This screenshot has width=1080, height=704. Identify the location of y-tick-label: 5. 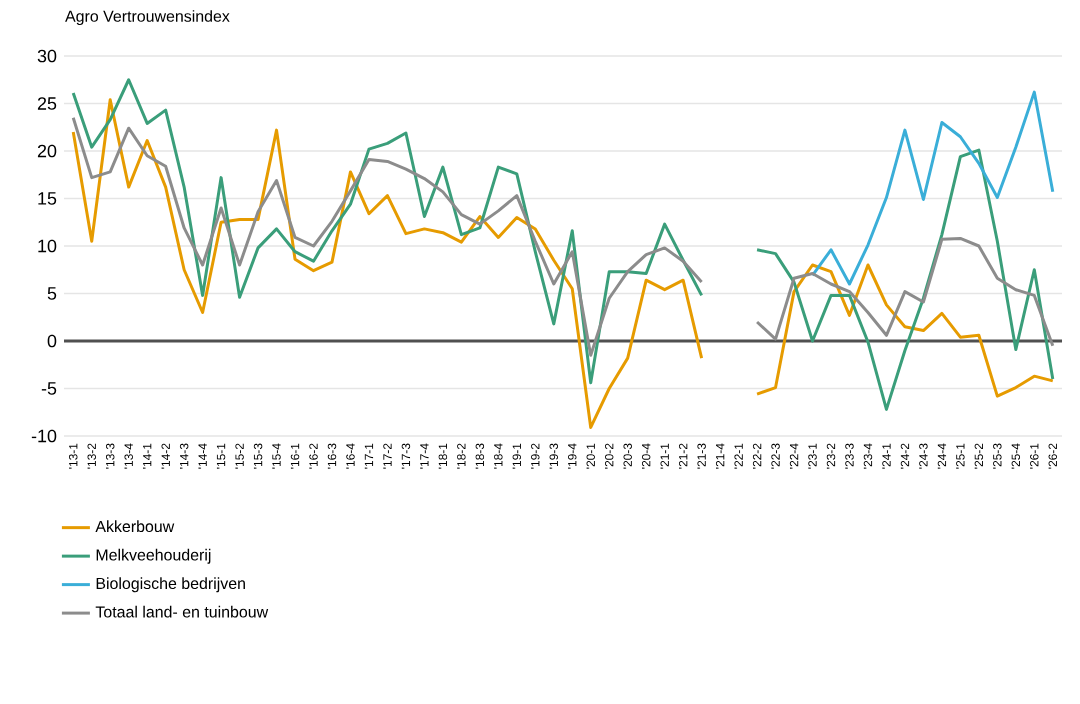
(52, 293).